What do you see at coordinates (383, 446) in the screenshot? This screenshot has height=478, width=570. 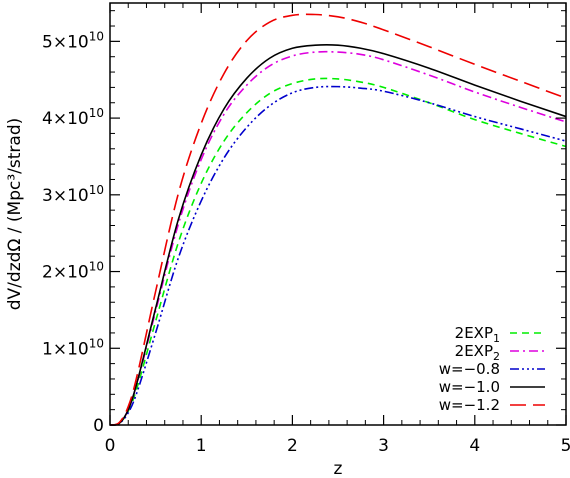 I see `x-tick-label: 3` at bounding box center [383, 446].